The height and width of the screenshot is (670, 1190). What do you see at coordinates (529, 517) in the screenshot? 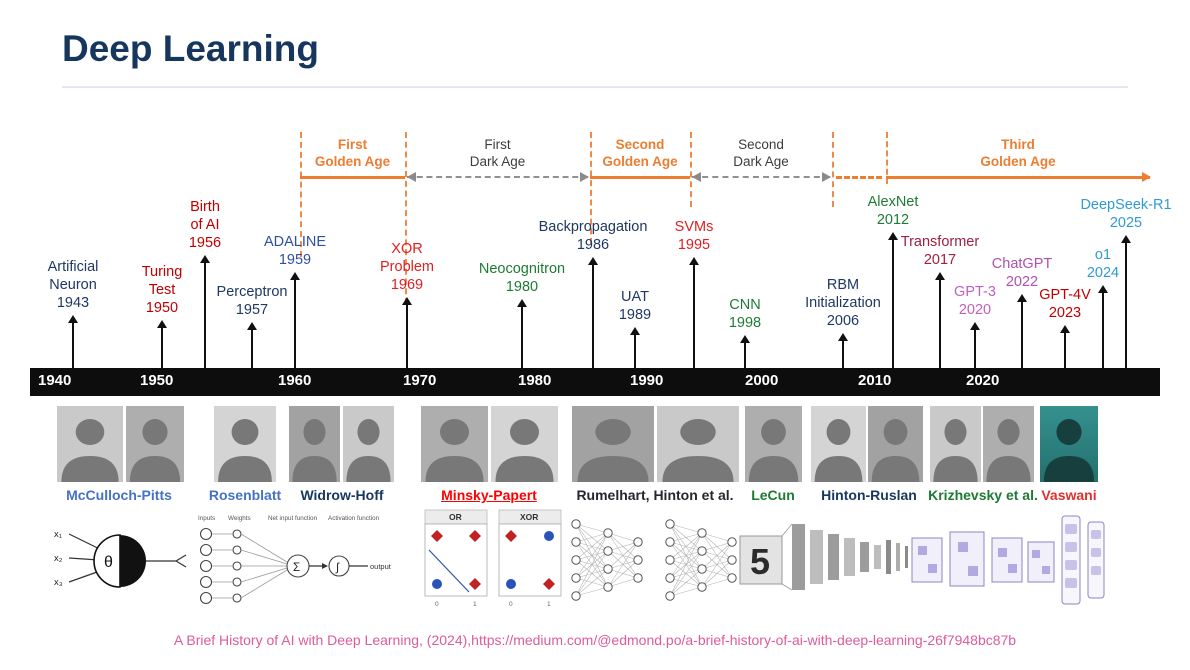
I see `xor-plot-title: XOR` at bounding box center [529, 517].